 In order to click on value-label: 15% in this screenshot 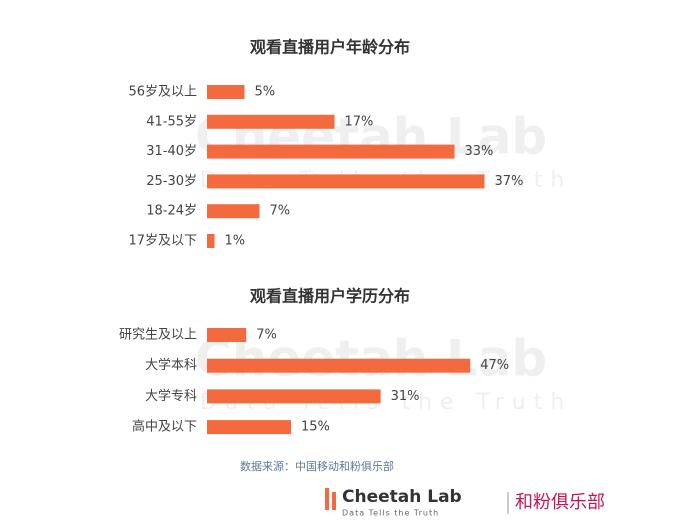, I will do `click(315, 427)`.